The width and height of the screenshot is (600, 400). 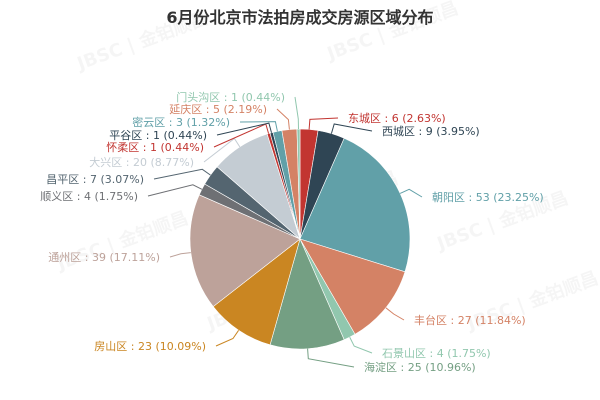 I want to click on slice-label: 朝阳区 : 53 (23.25%), so click(x=488, y=197).